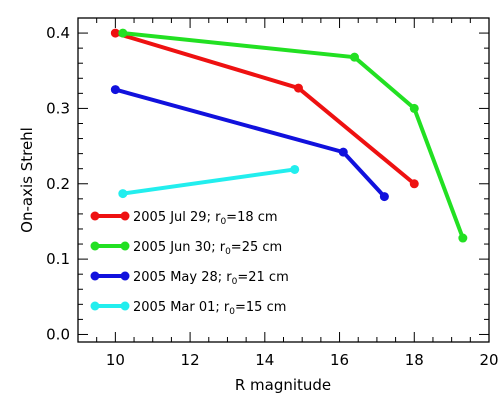 This screenshot has height=400, width=500. I want to click on legend-label-main: 2005 Mar 01; r, so click(181, 307).